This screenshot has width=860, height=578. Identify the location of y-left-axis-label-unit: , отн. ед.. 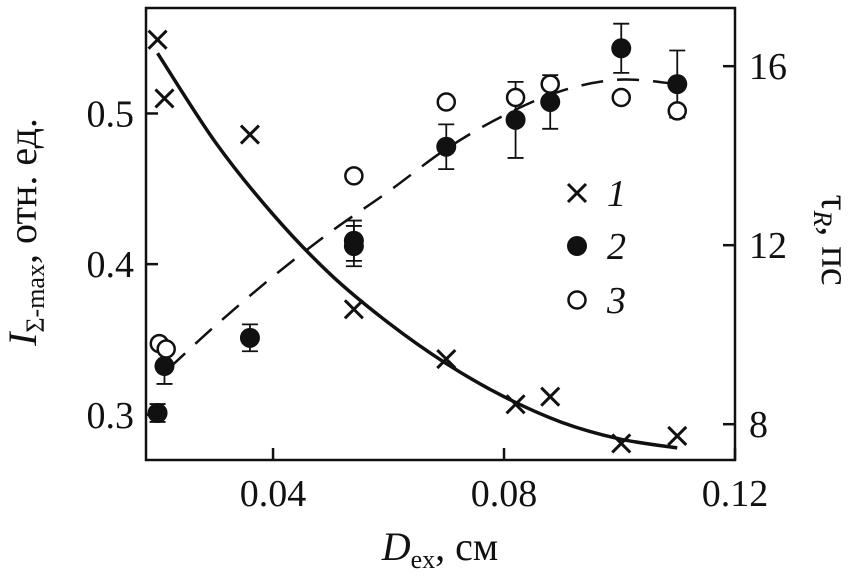
(22, 191).